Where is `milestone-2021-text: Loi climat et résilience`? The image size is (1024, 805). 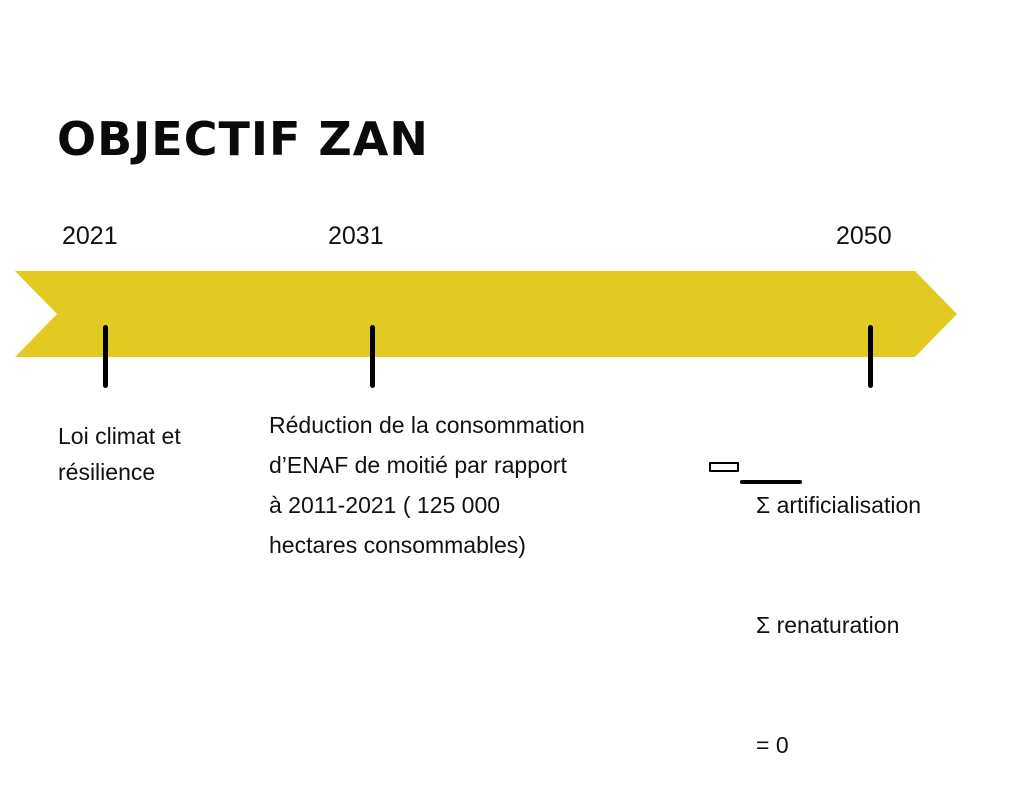 milestone-2021-text: Loi climat et résilience is located at coordinates (119, 454).